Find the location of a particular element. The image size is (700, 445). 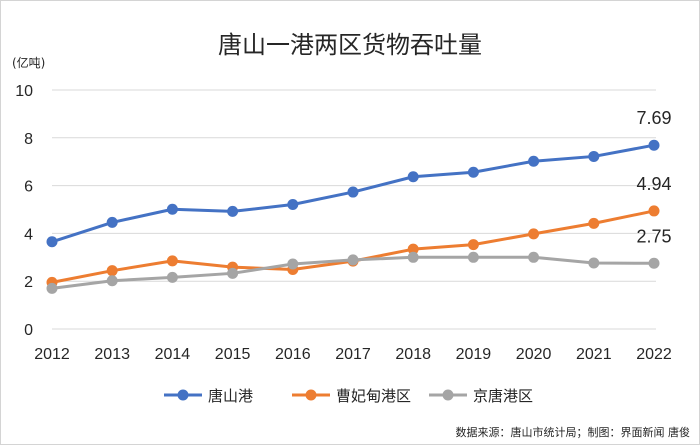

end-value-label: 2.75 is located at coordinates (653, 236).